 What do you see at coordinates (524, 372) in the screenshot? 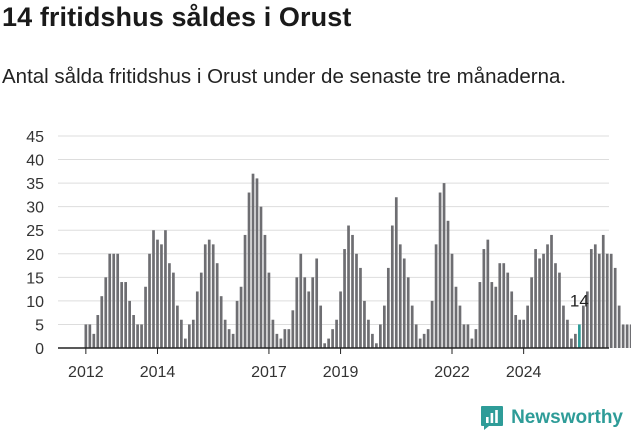
I see `x-tick-label: 2024` at bounding box center [524, 372].